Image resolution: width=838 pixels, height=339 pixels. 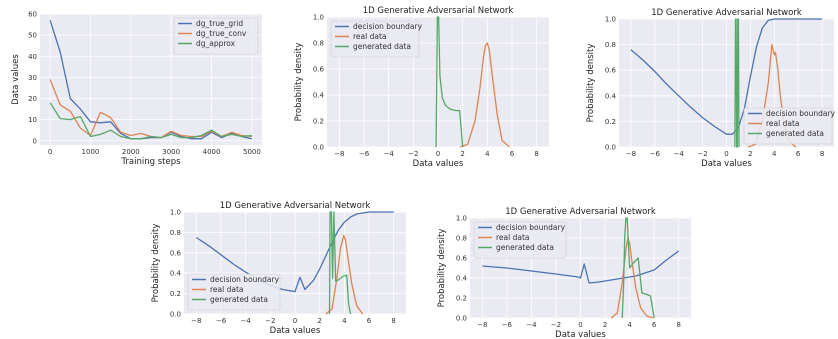 I want to click on legend-entry: dg_true_conv, so click(x=221, y=33).